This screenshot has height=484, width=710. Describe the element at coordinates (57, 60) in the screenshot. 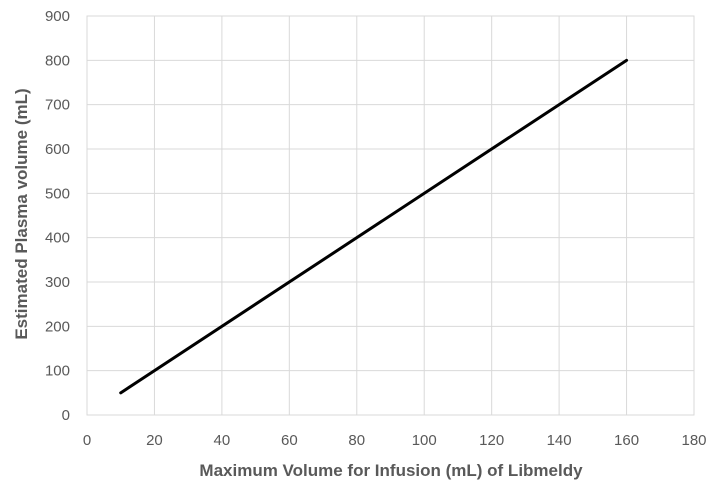

I see `y-tick-label: 800` at that location.